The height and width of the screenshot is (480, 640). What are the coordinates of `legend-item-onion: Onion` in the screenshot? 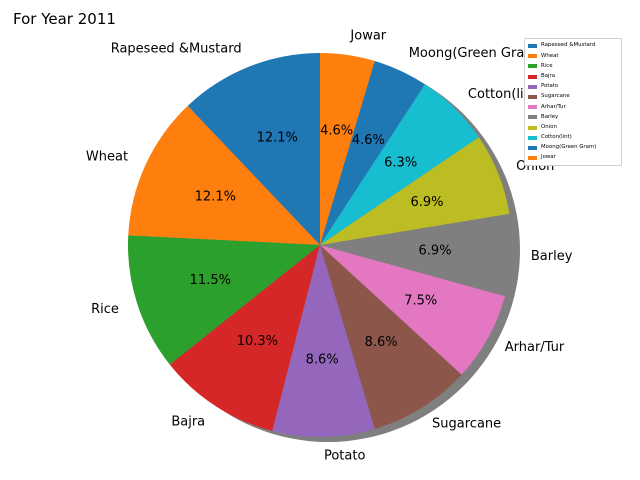 It's located at (573, 128).